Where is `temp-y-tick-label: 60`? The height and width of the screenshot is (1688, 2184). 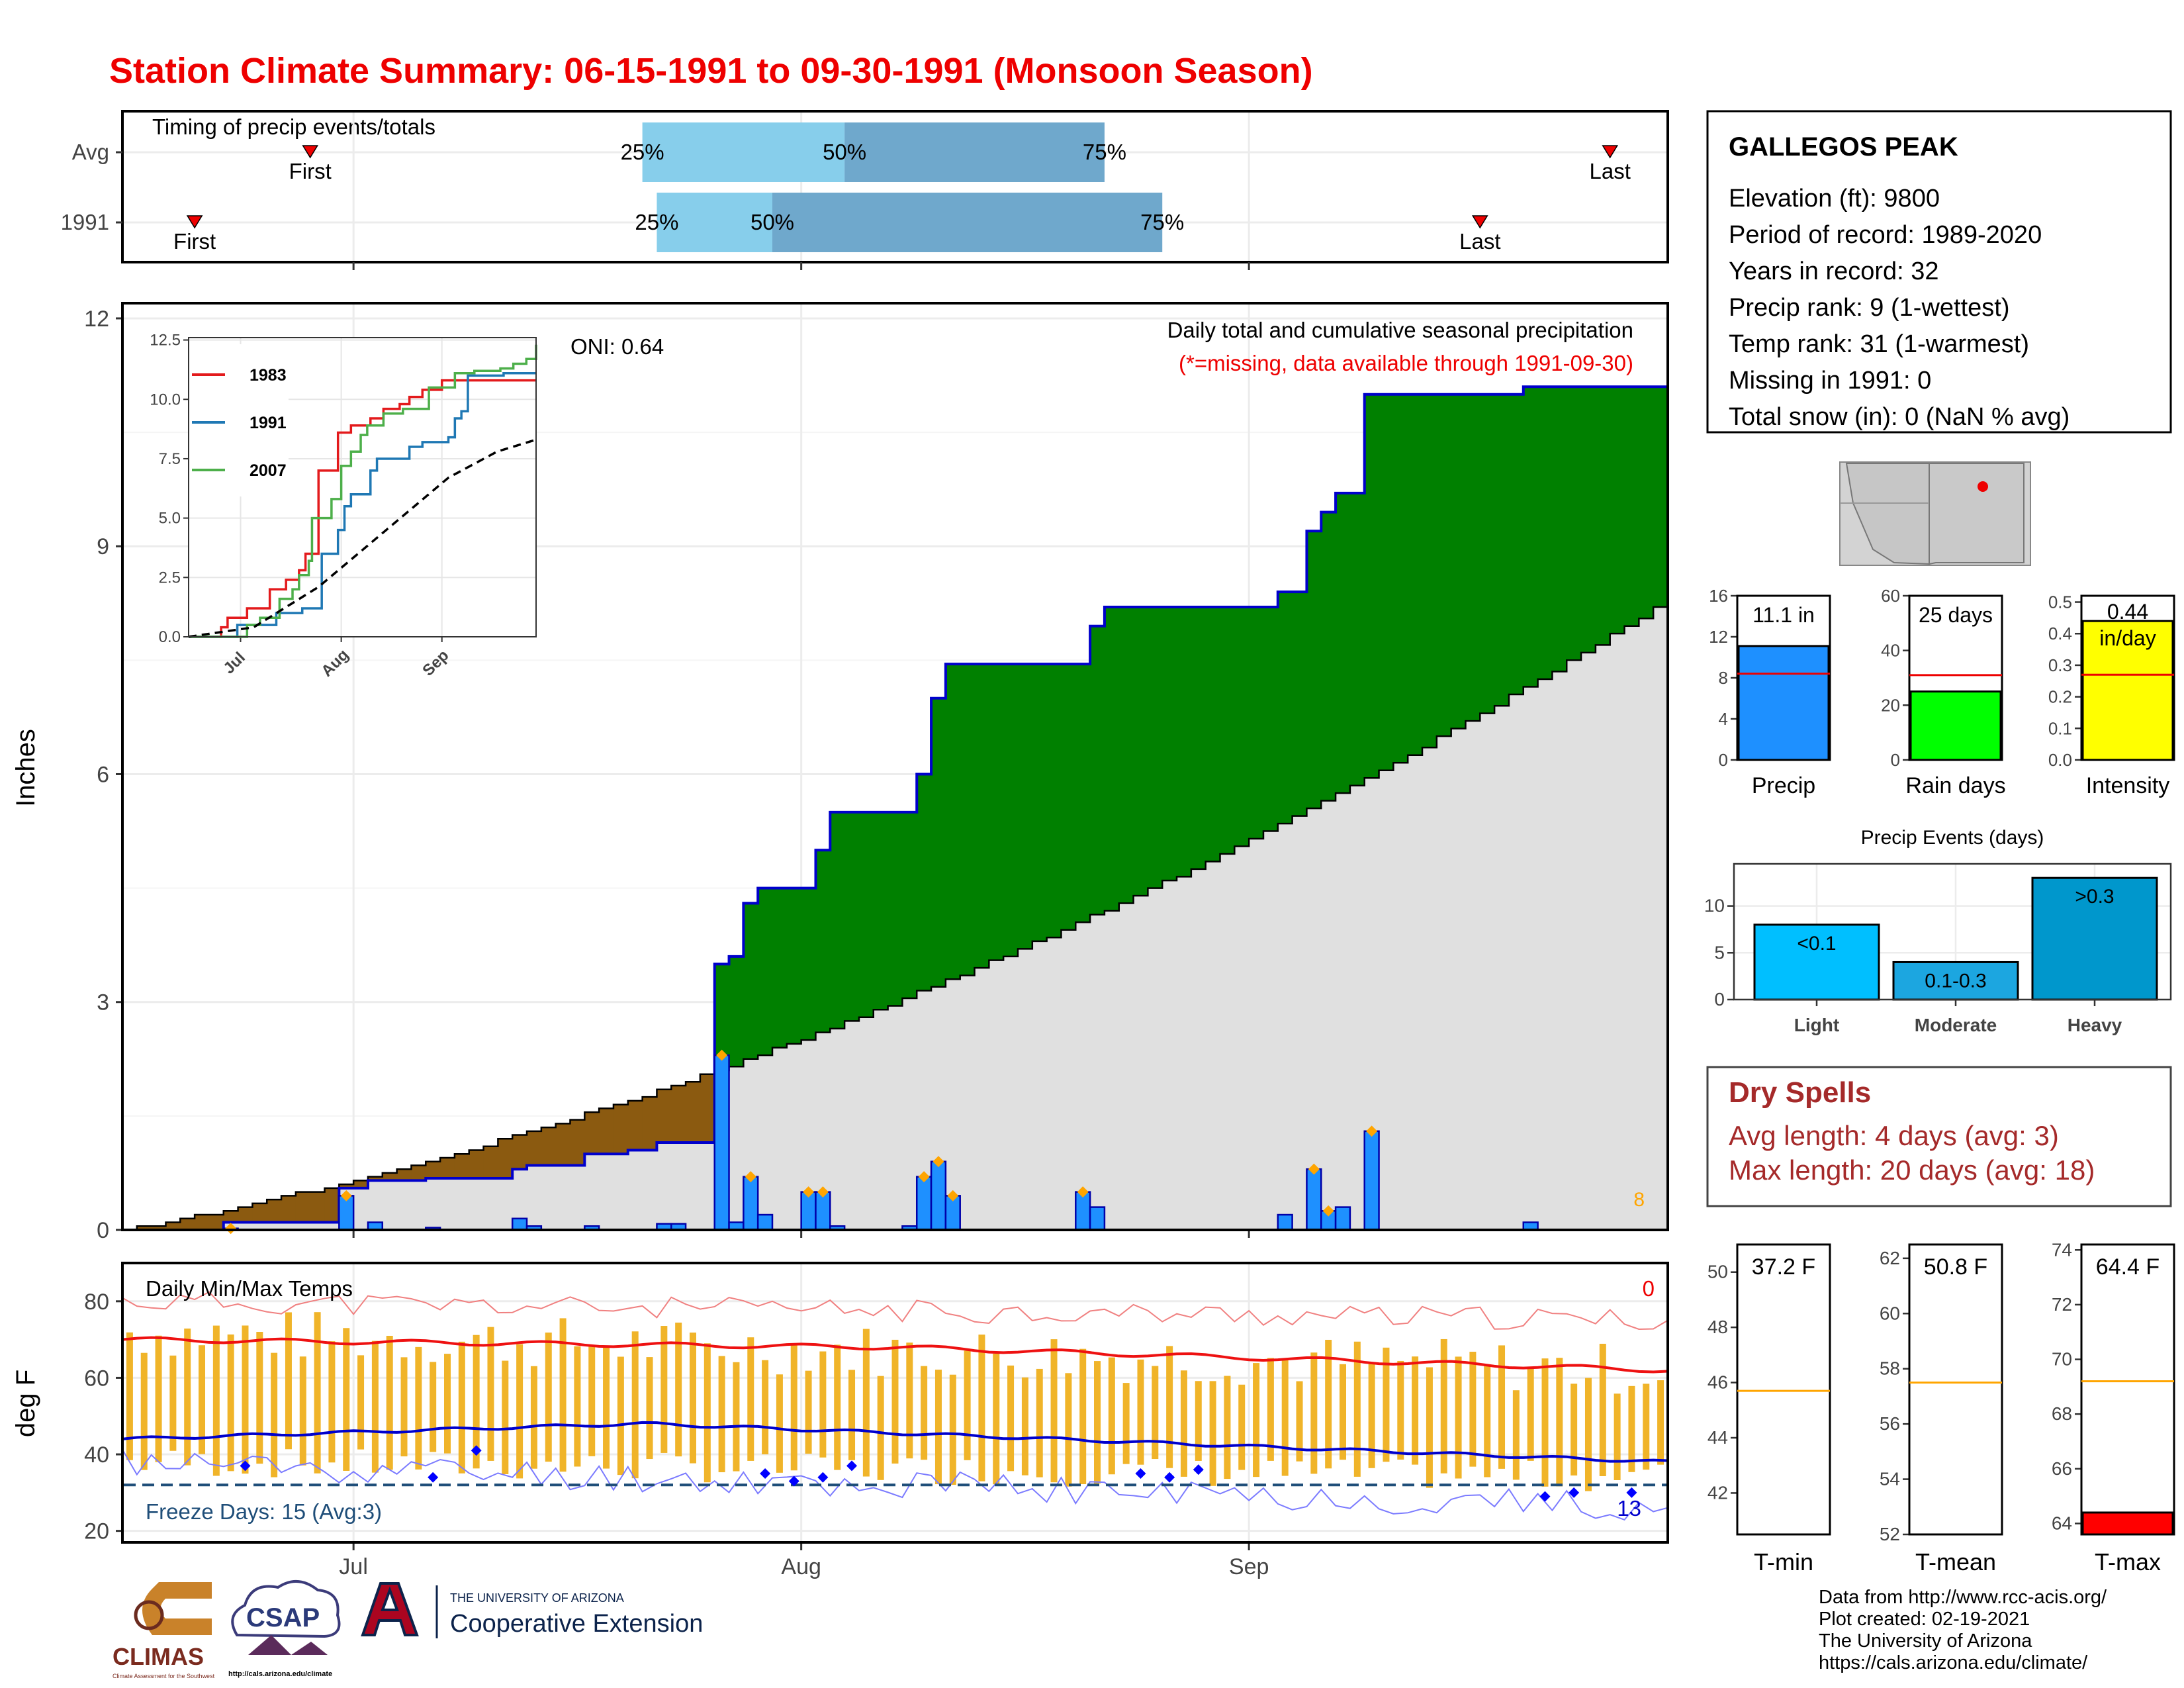
temp-y-tick-label: 60 is located at coordinates (97, 1378).